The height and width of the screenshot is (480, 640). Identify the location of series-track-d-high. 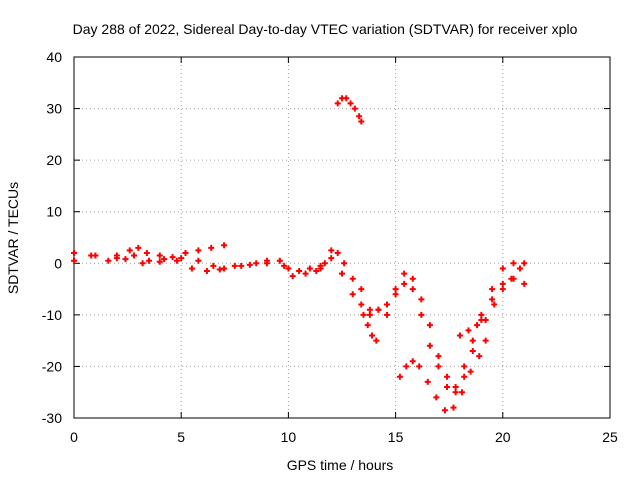
(349, 110).